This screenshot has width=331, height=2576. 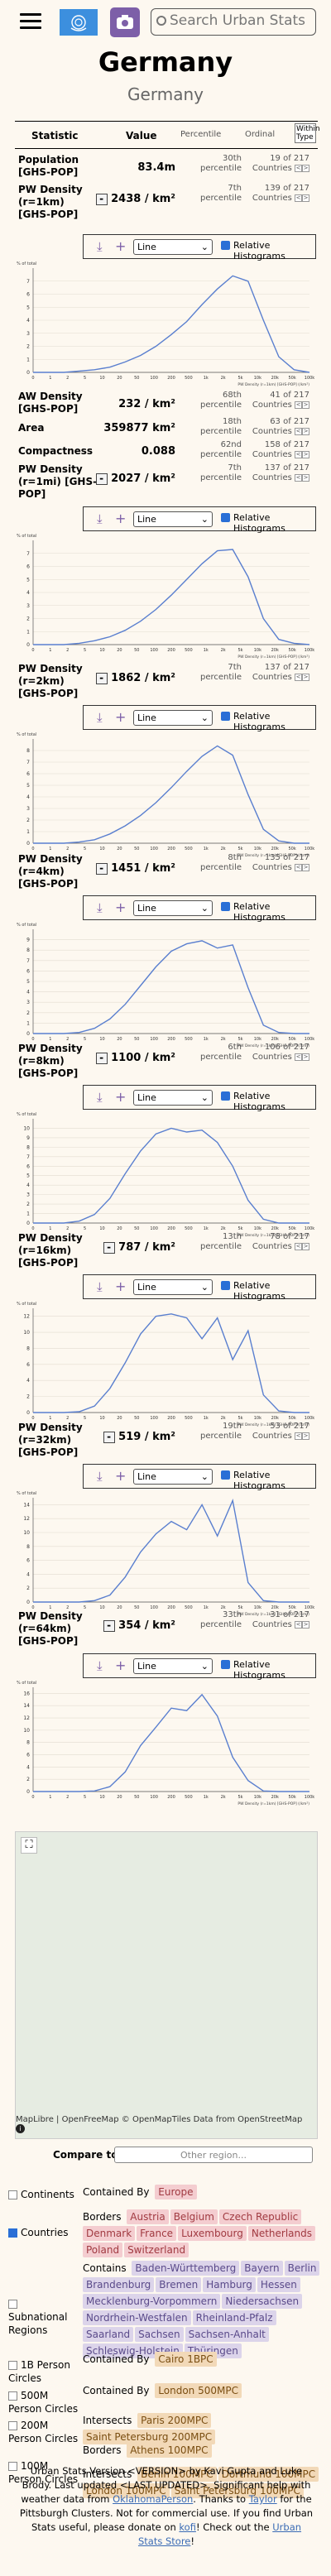 I want to click on related-region-link: Berlin 100MPC, so click(x=177, y=2475).